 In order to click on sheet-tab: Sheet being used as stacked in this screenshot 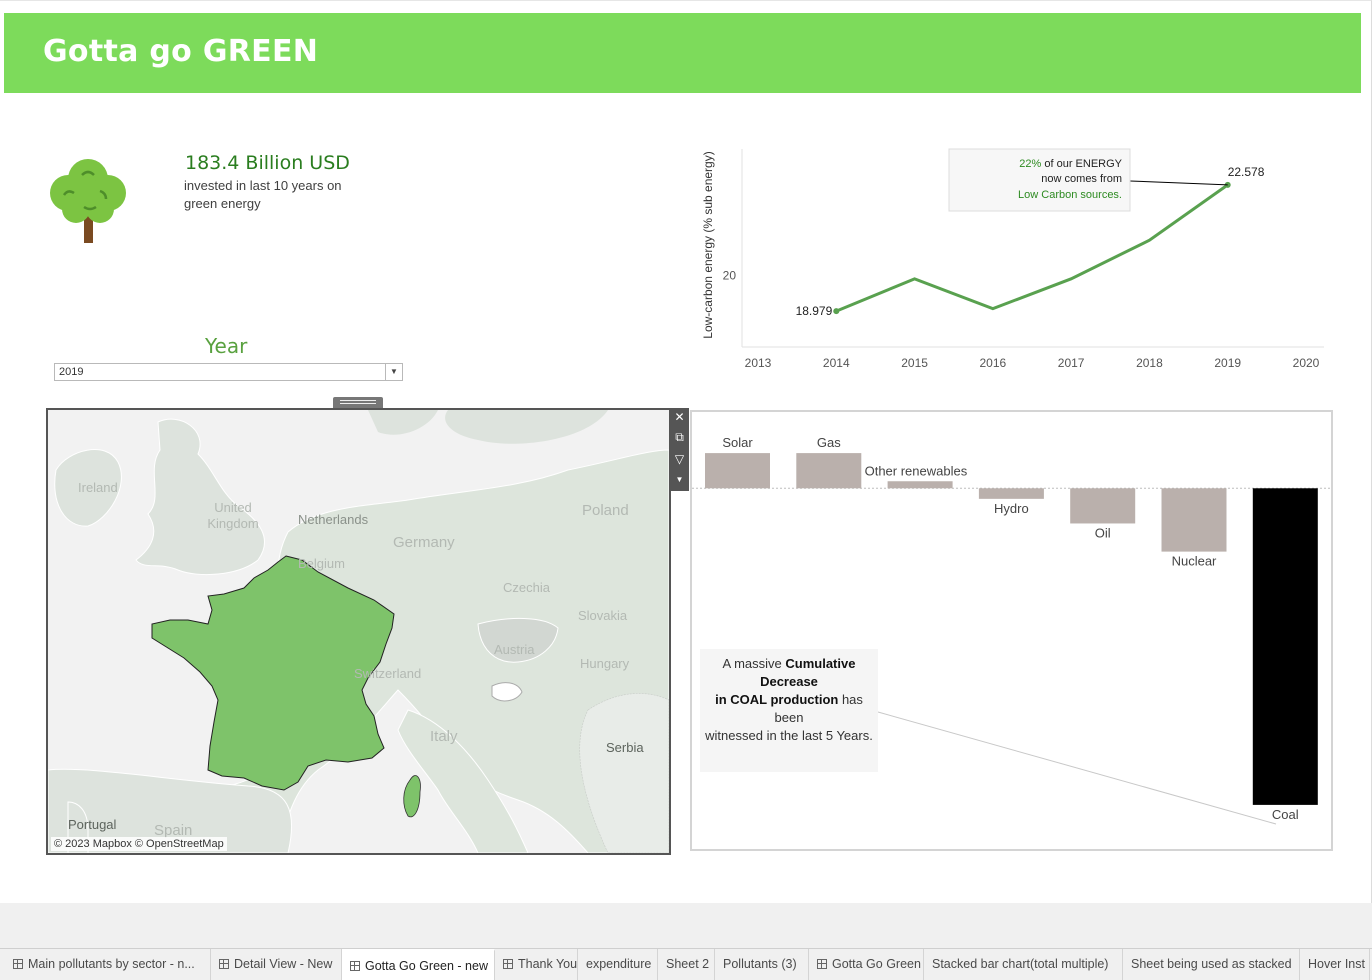, I will do `click(1211, 964)`.